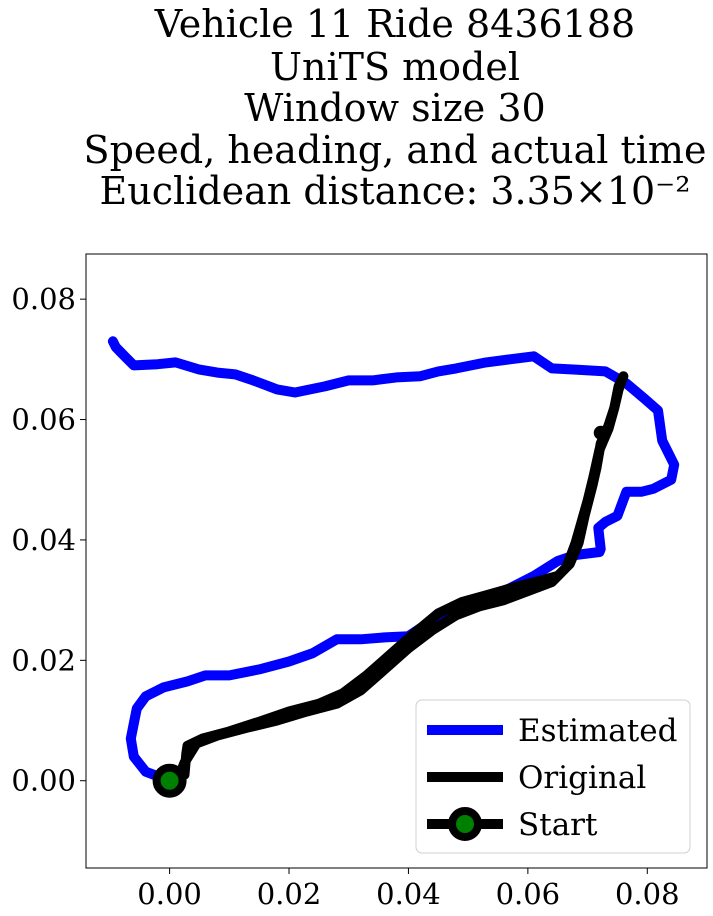 This screenshot has width=713, height=916. Describe the element at coordinates (558, 825) in the screenshot. I see `legend-label-start: Start` at that location.